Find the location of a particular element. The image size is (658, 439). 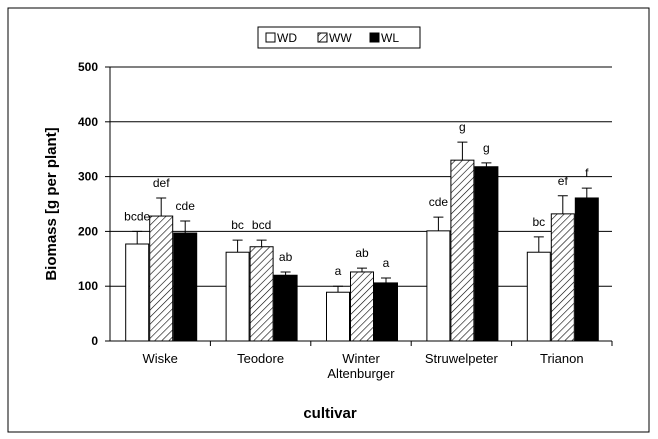

x-tick-label: Winter Altenburger is located at coordinates (361, 366).